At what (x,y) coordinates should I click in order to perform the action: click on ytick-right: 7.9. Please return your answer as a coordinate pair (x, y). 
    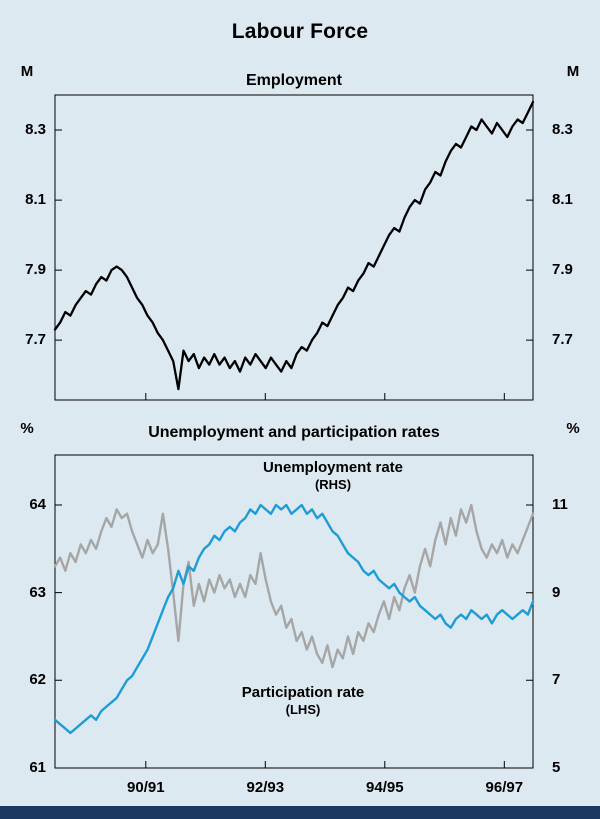
    Looking at the image, I should click on (562, 269).